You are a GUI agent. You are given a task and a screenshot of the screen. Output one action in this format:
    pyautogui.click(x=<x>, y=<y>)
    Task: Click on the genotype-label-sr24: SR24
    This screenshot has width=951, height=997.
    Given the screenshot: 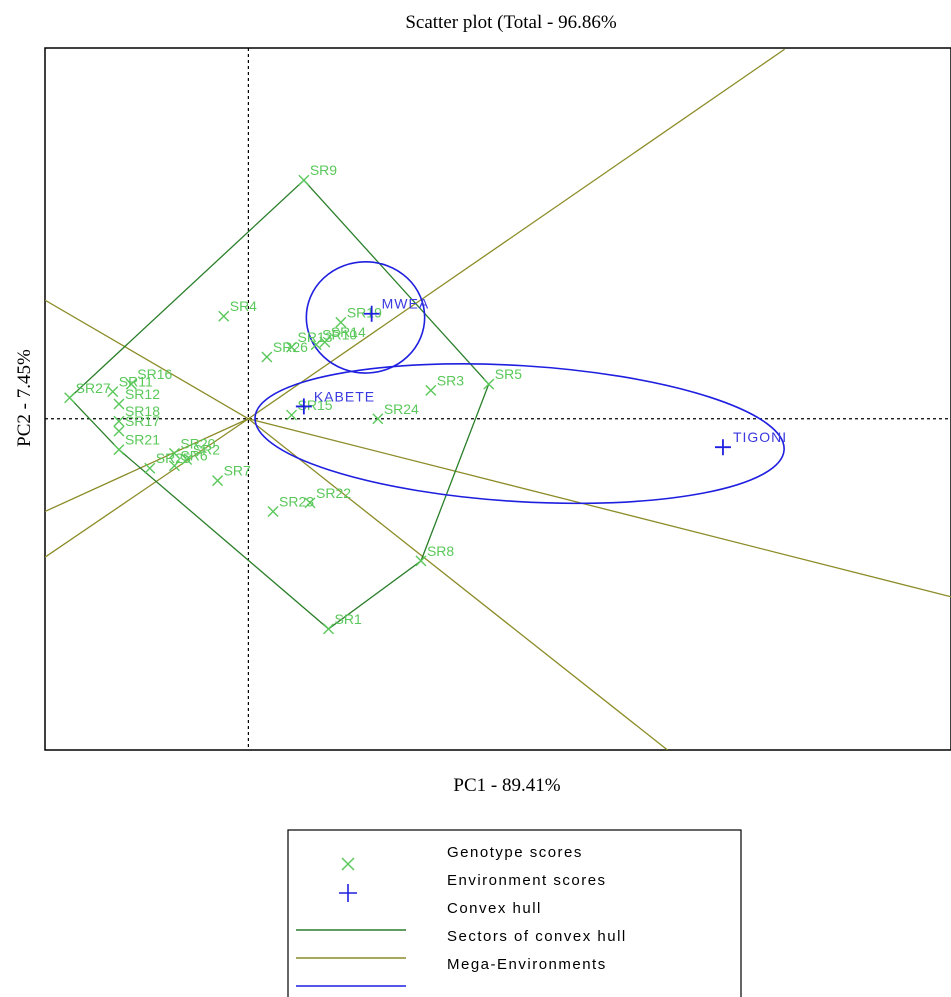 What is the action you would take?
    pyautogui.click(x=401, y=409)
    